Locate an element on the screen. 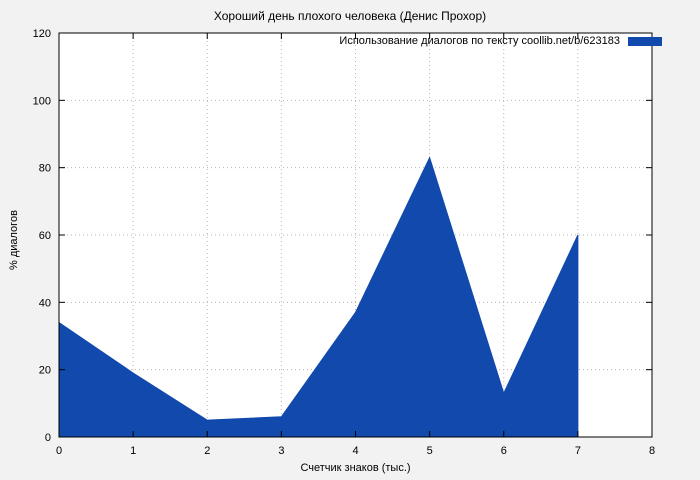 The image size is (700, 480). y-tick-label: 120 is located at coordinates (42, 34).